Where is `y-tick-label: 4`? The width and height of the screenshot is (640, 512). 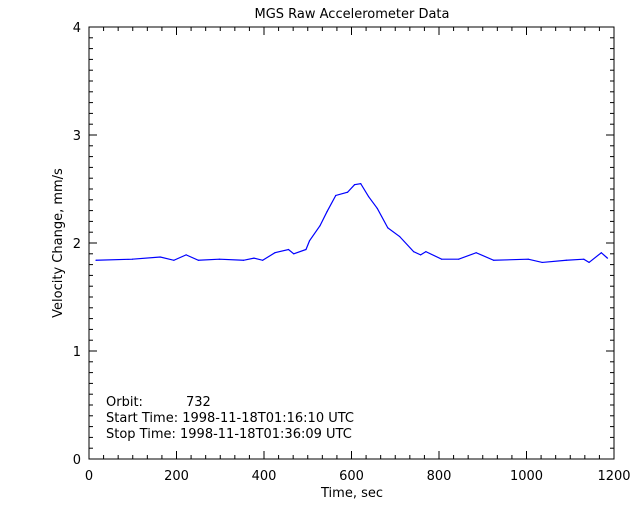 y-tick-label: 4 is located at coordinates (77, 28).